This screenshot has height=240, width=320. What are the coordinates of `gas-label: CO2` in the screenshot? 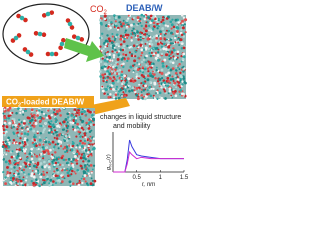 It's located at (99, 10).